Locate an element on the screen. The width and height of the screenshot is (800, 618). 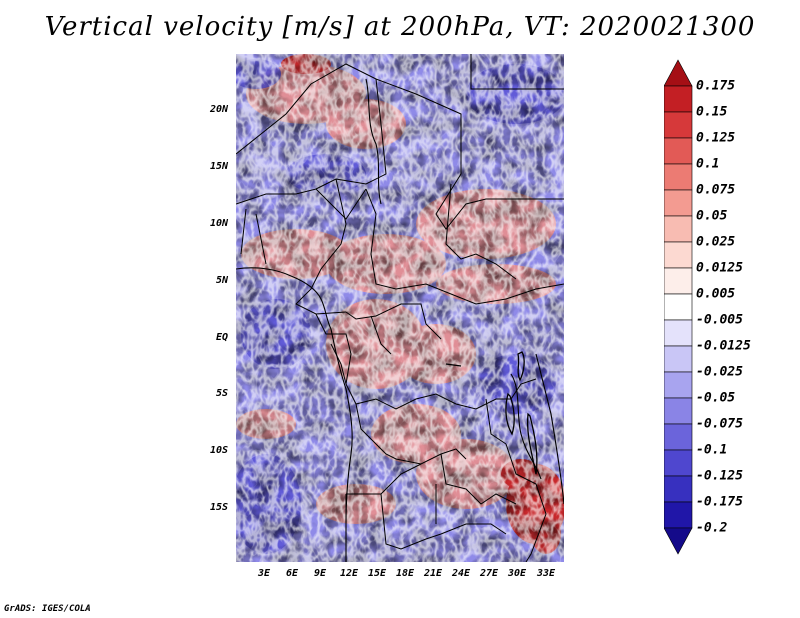
colorbar-label: -0.075 is located at coordinates (719, 424).